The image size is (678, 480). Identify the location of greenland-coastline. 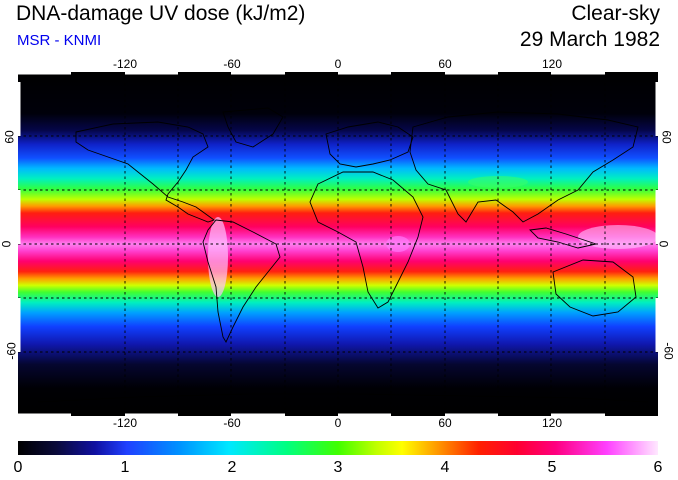
(253, 127).